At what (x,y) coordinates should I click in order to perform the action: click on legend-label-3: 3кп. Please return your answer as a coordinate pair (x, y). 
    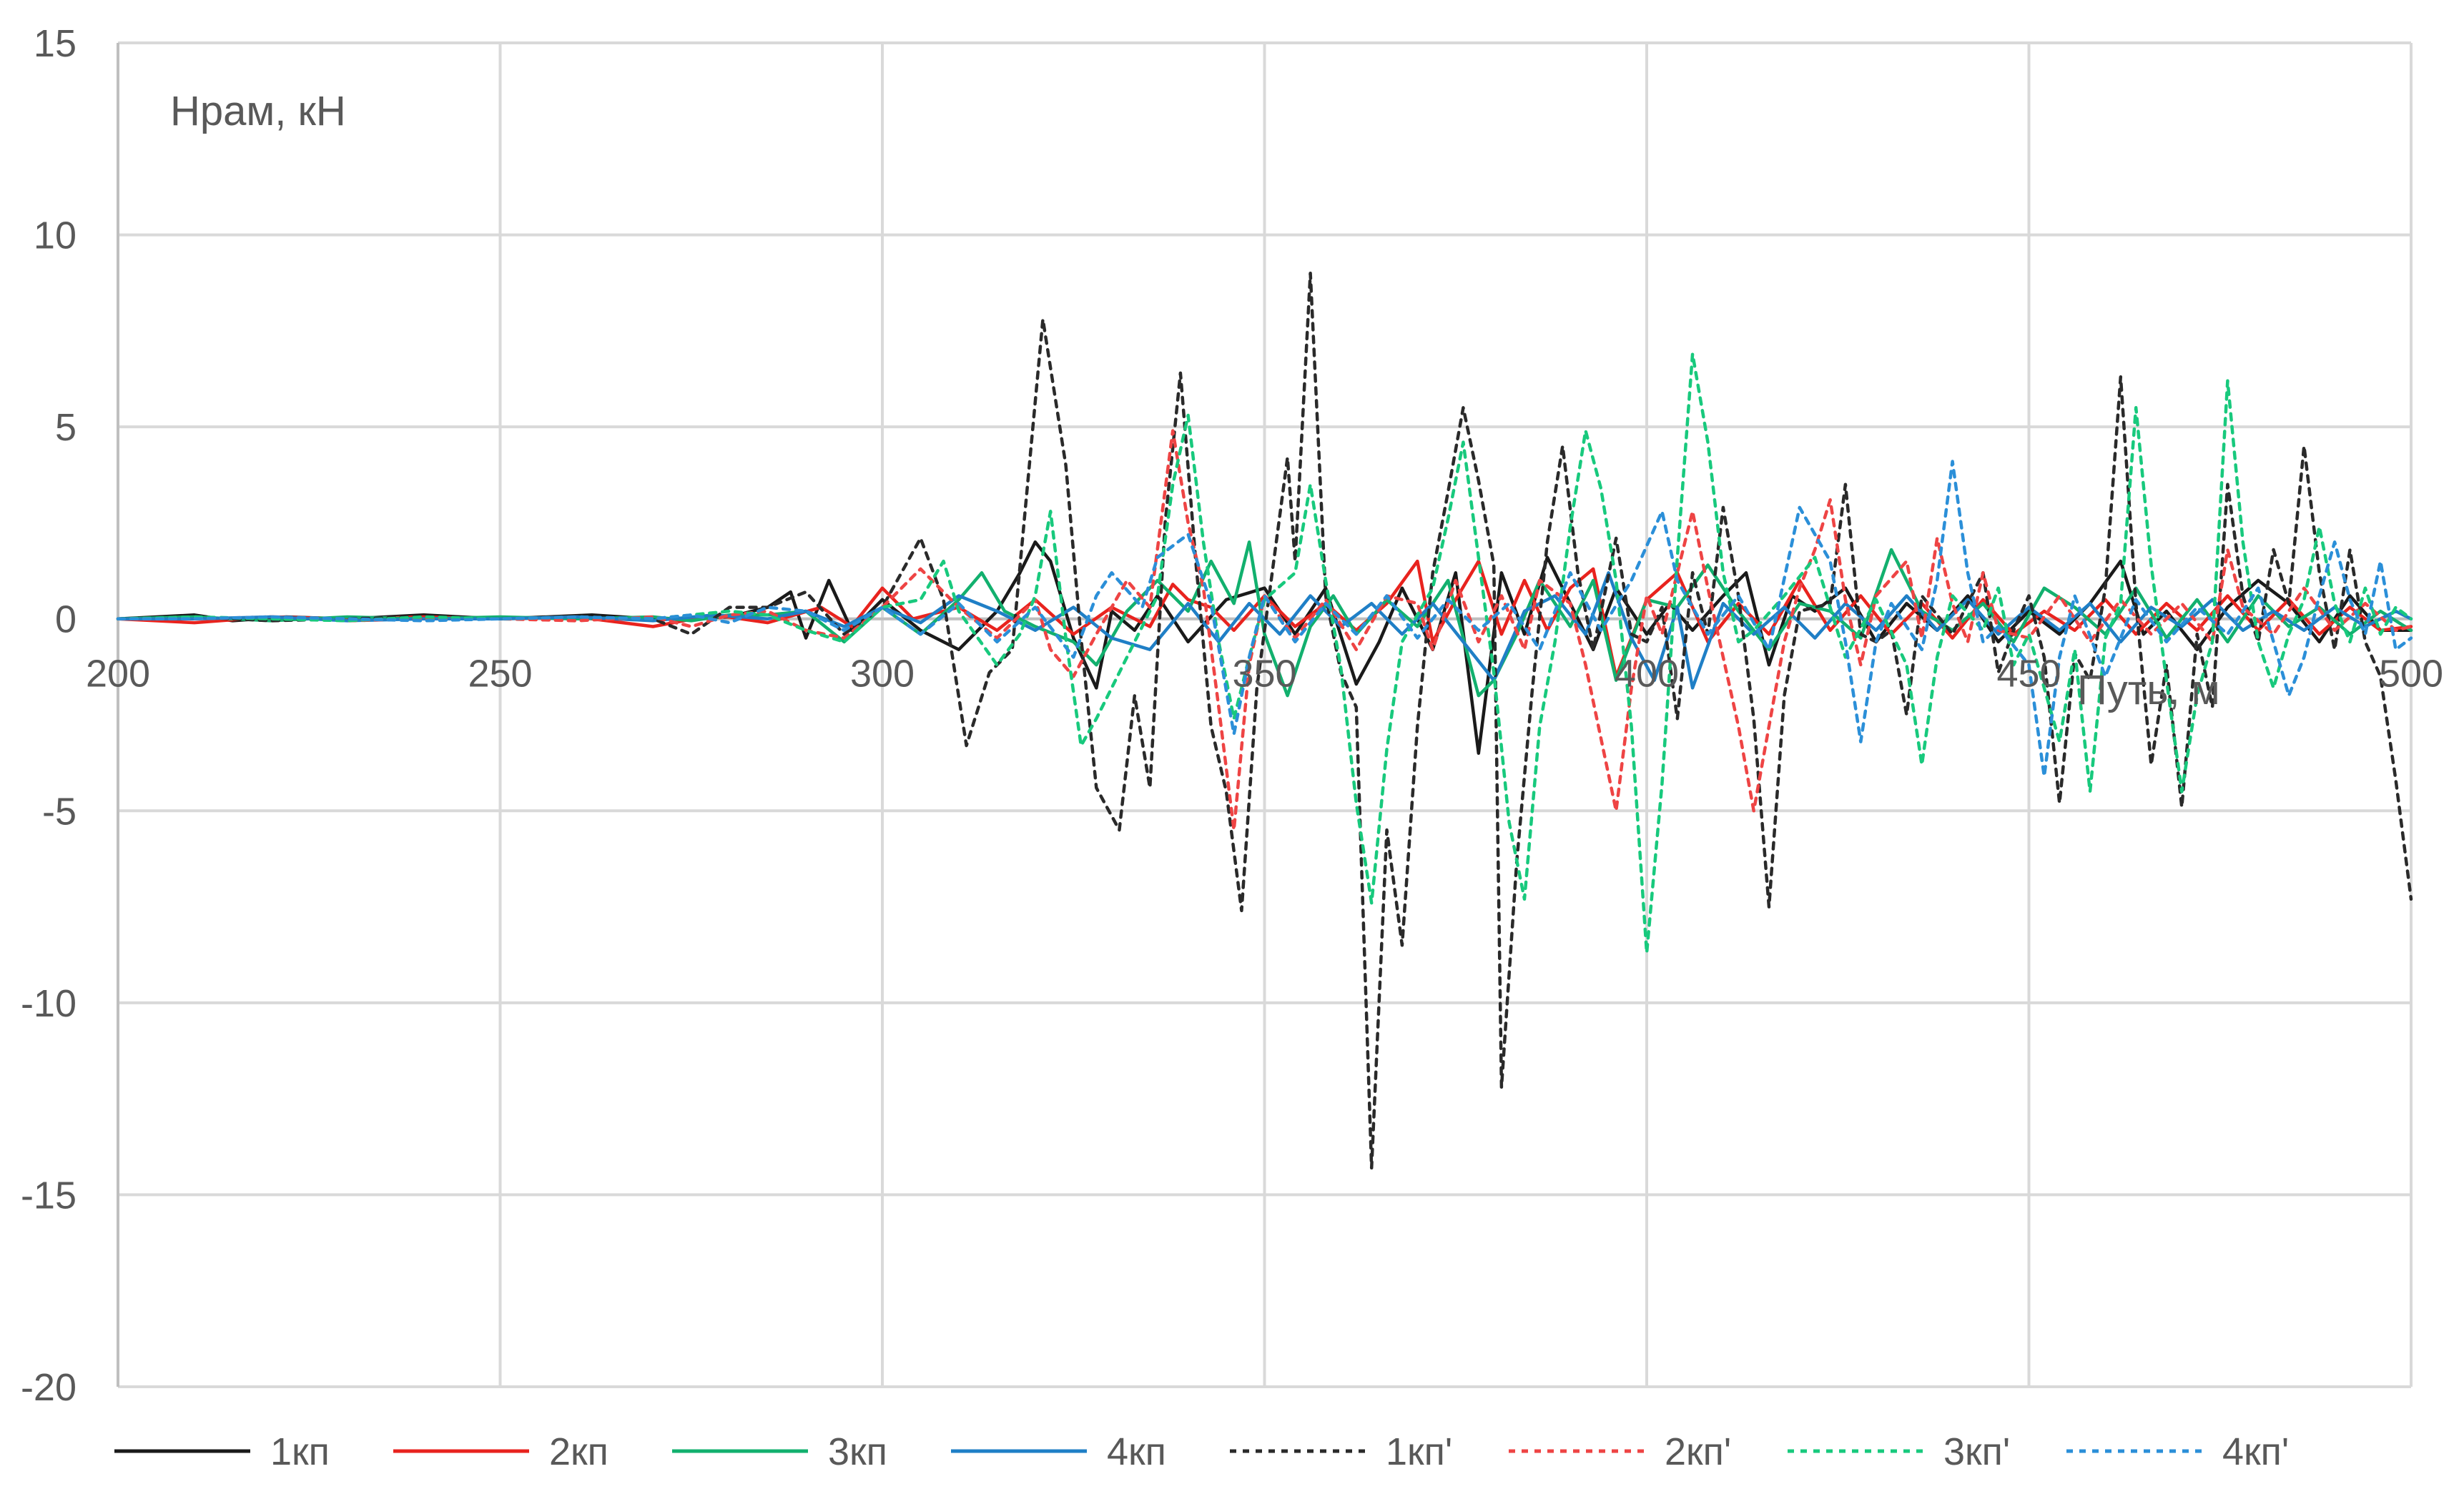
    Looking at the image, I should click on (858, 1452).